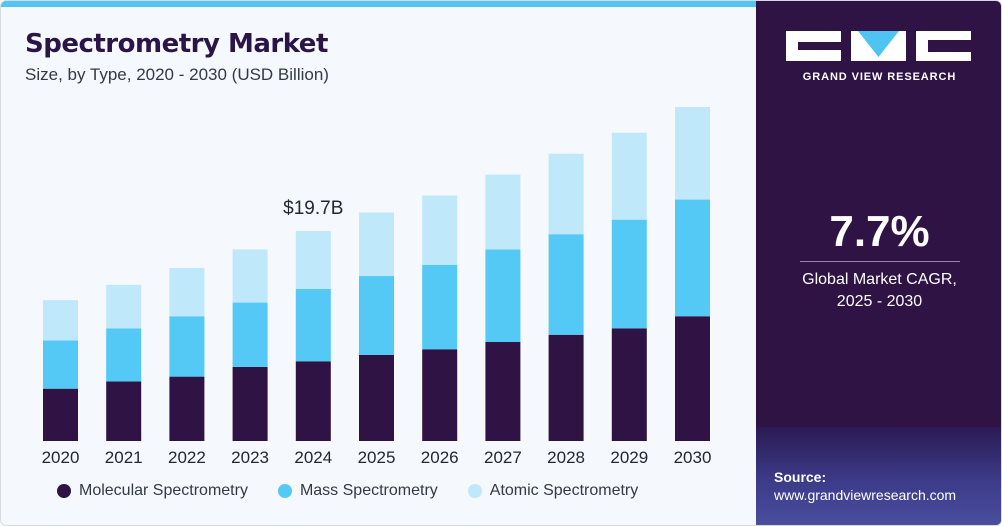 The width and height of the screenshot is (1002, 526). I want to click on bar-segment-2024-s0, so click(313, 401).